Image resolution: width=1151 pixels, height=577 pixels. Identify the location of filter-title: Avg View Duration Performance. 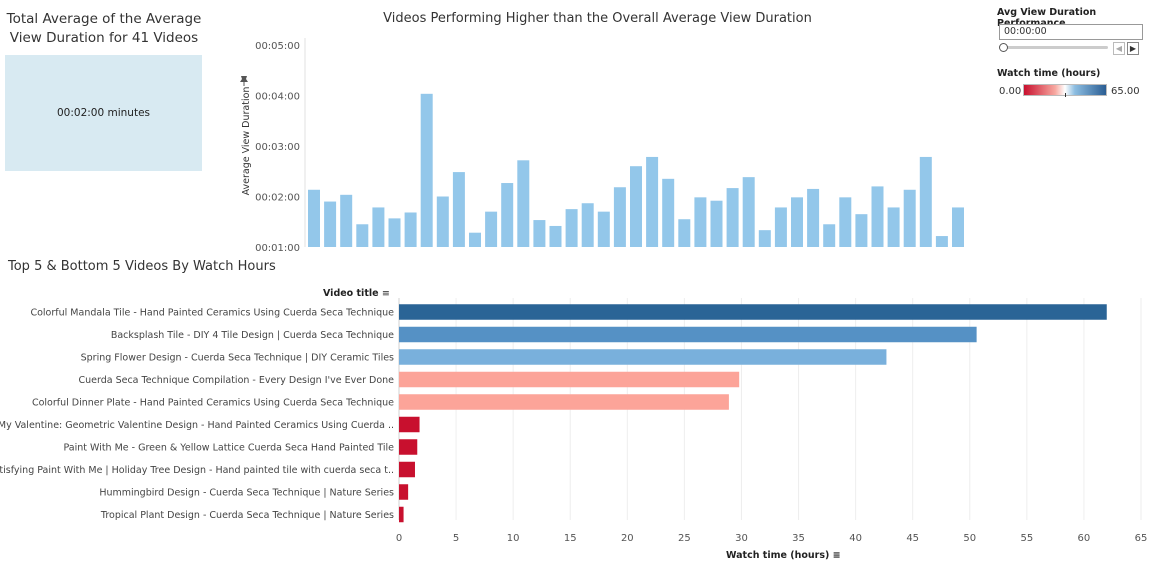
(1047, 18).